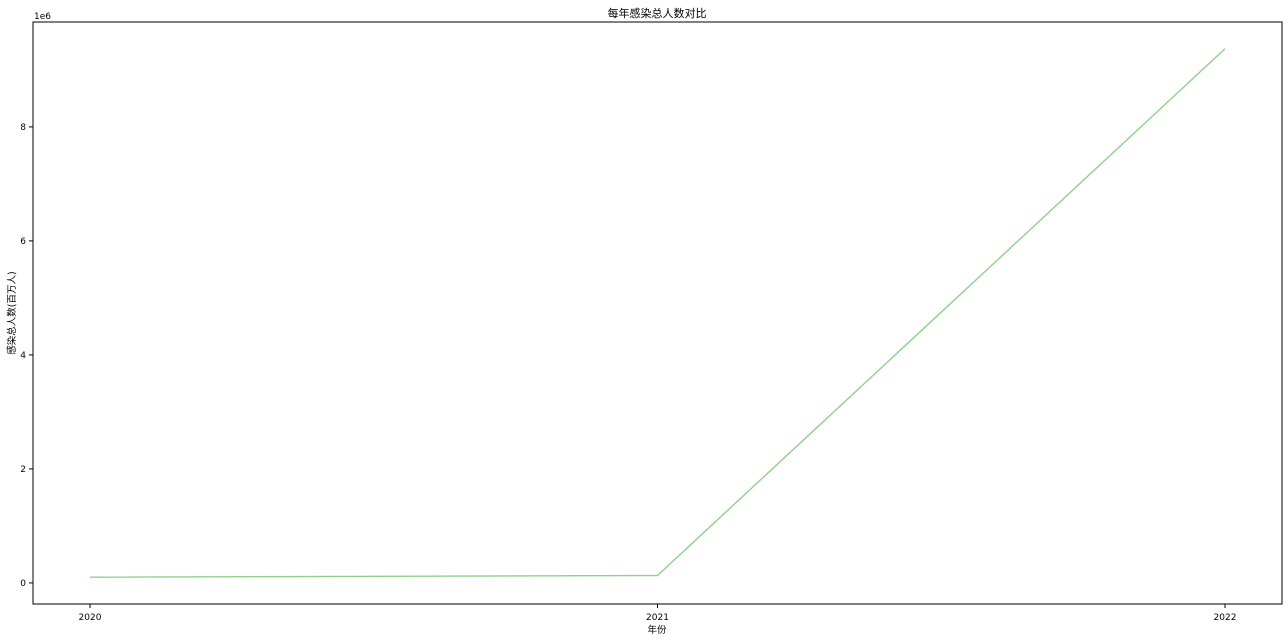 The height and width of the screenshot is (640, 1288). I want to click on y-offset-label: 1e6, so click(42, 17).